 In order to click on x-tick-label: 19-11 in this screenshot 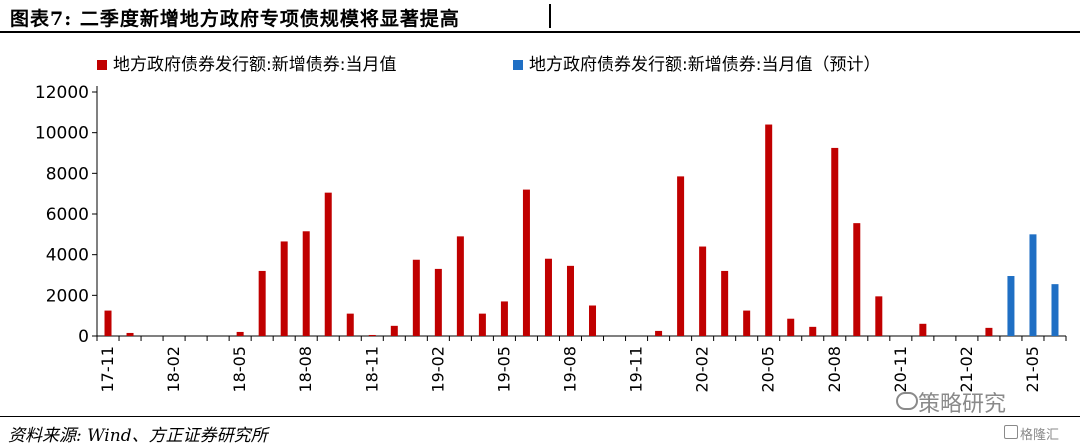, I will do `click(636, 369)`.